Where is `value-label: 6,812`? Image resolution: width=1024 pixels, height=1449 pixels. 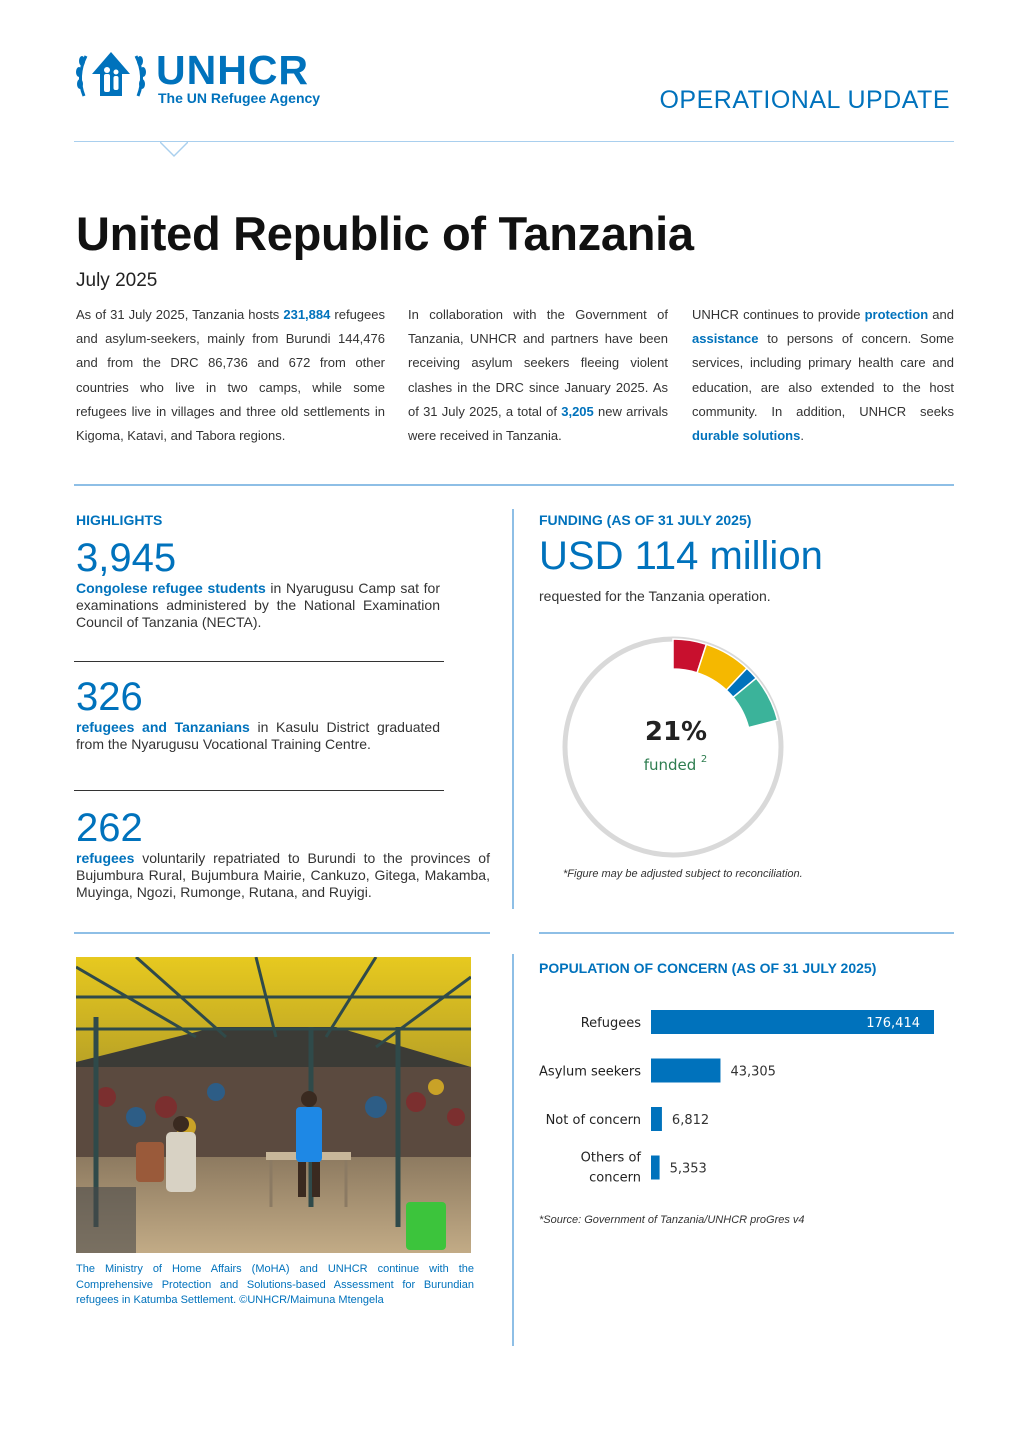 value-label: 6,812 is located at coordinates (690, 1120).